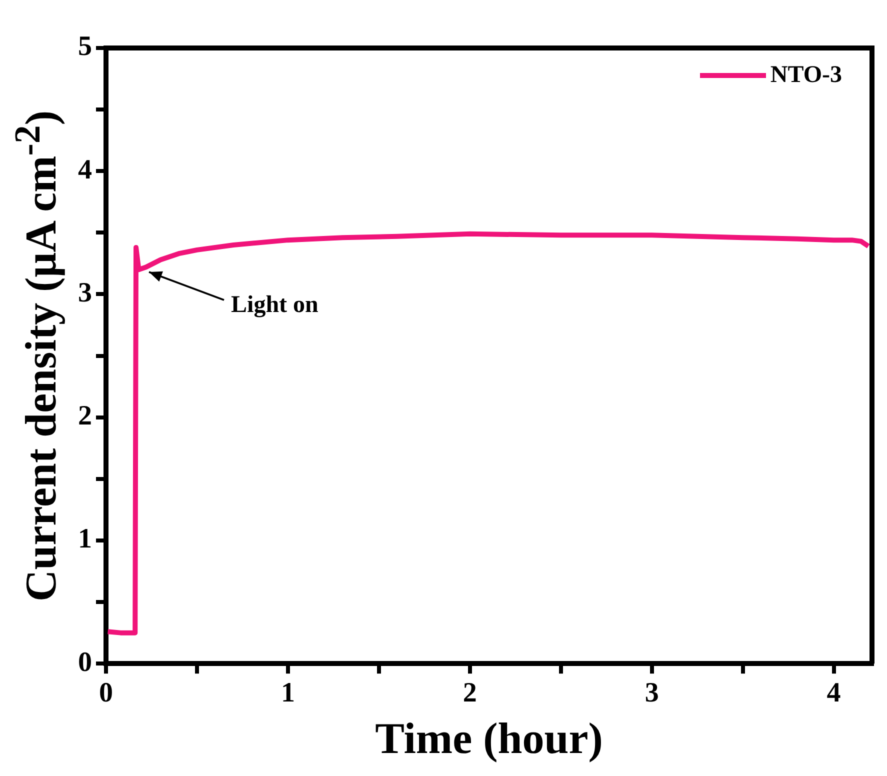  Describe the element at coordinates (806, 75) in the screenshot. I see `legend-label: NTO-3` at that location.